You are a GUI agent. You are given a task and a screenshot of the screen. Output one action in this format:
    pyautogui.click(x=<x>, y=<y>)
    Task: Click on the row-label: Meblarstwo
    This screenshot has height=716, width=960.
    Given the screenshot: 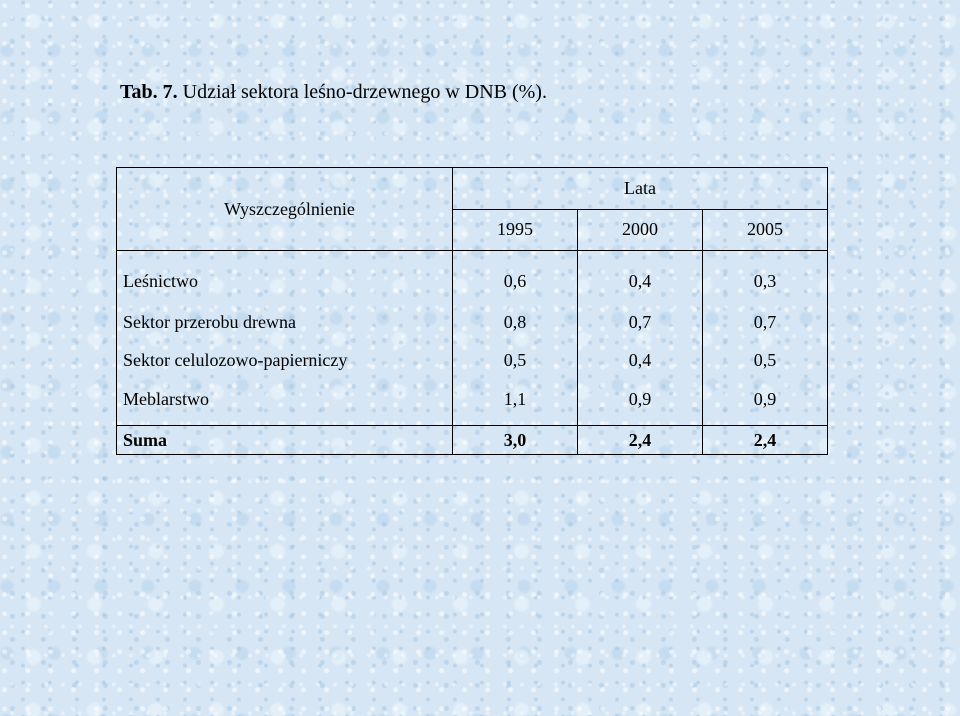 What is the action you would take?
    pyautogui.click(x=284, y=402)
    